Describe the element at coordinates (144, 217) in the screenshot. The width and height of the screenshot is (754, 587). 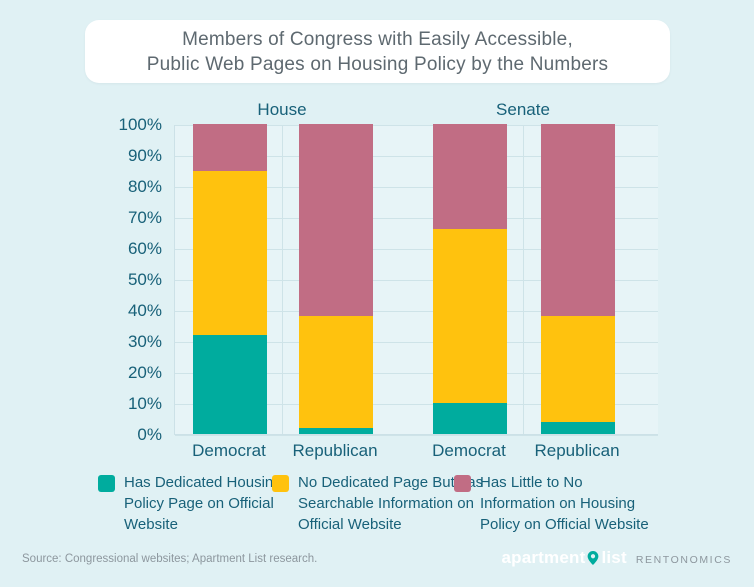
I see `y-axis-tick-label: 70%` at that location.